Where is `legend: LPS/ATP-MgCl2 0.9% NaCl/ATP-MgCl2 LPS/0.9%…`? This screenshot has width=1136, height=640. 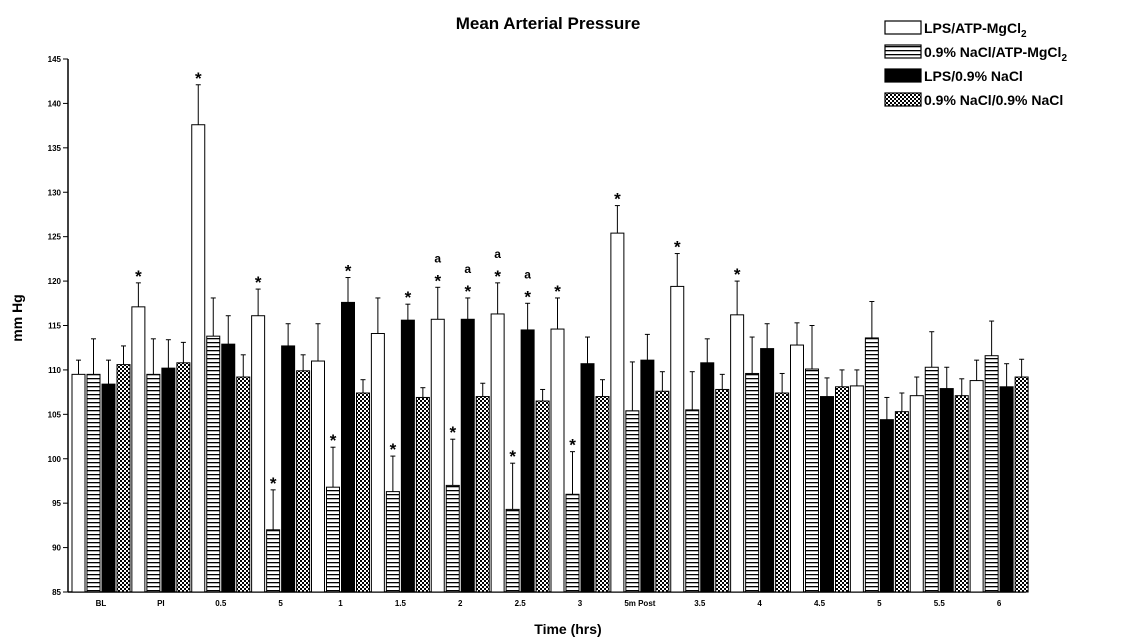 legend: LPS/ATP-MgCl2 0.9% NaCl/ATP-MgCl2 LPS/0.9%… is located at coordinates (975, 64).